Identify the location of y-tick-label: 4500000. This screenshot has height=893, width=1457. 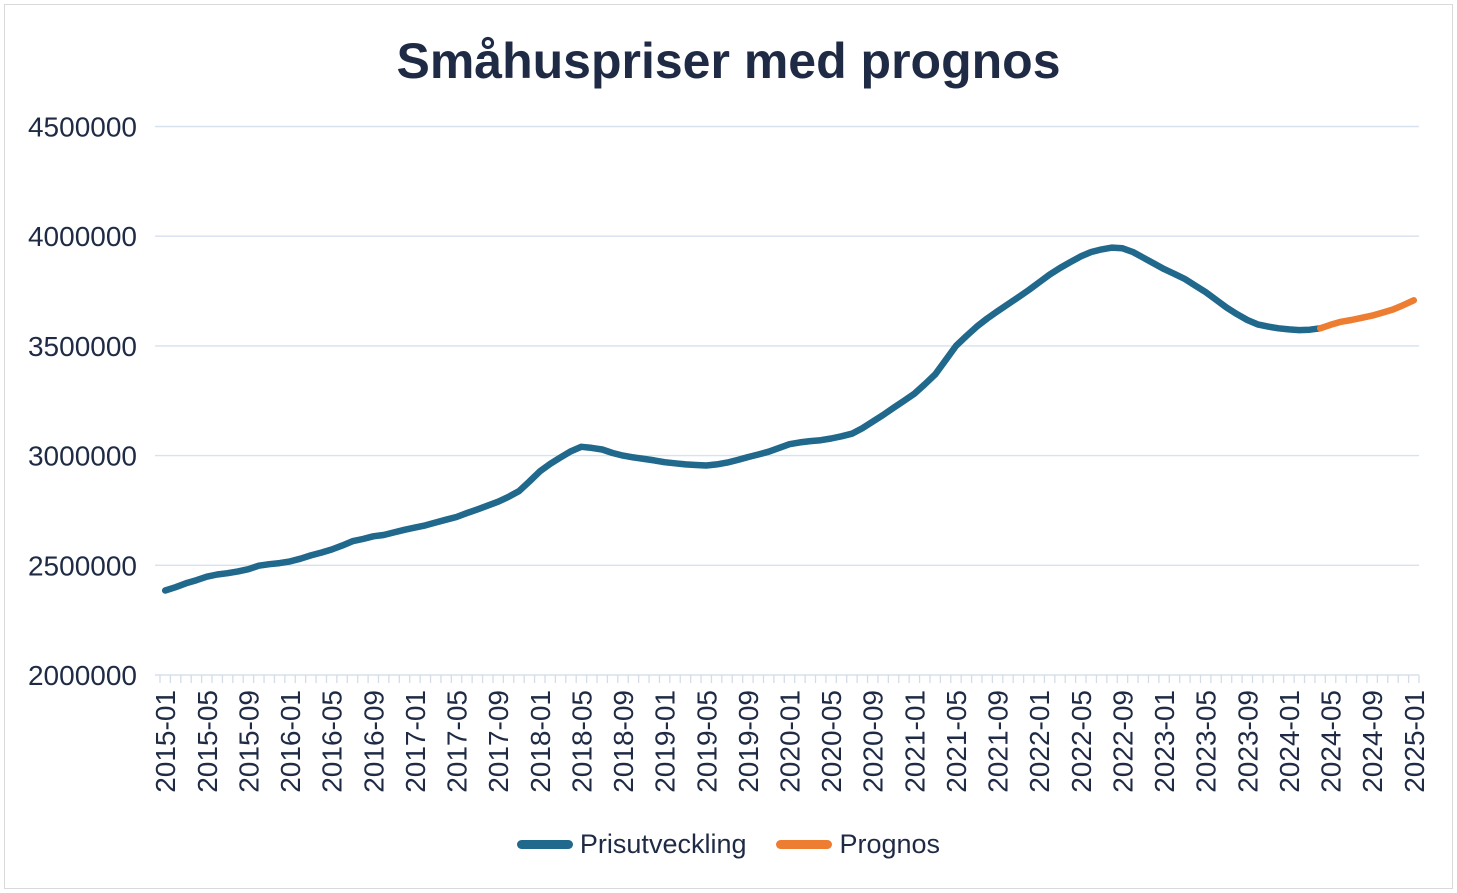
(82, 127).